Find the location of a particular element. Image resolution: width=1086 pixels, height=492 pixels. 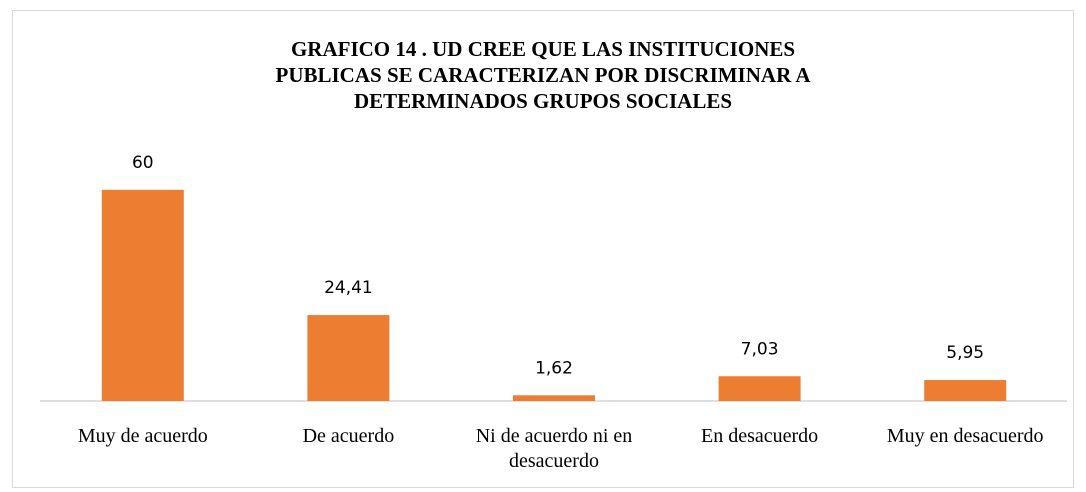

x-tick-label: Muy de acuerdo is located at coordinates (142, 436).